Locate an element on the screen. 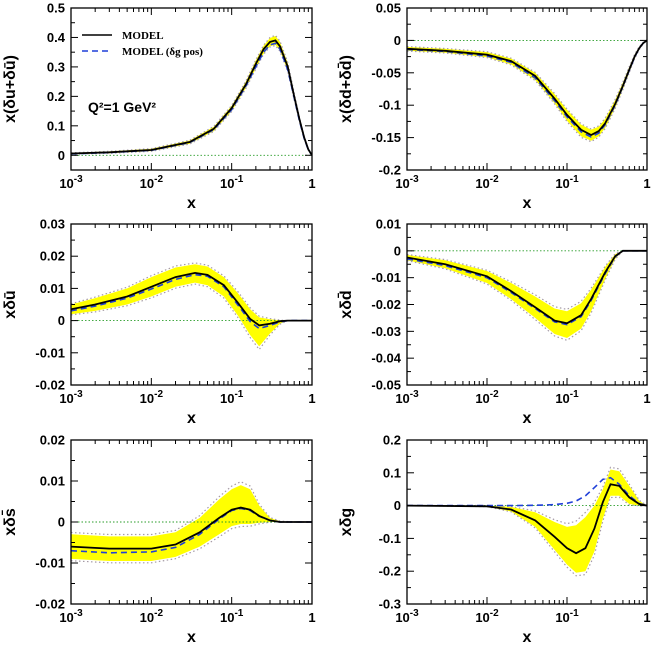  y-tick-label: 0.4 is located at coordinates (56, 37).